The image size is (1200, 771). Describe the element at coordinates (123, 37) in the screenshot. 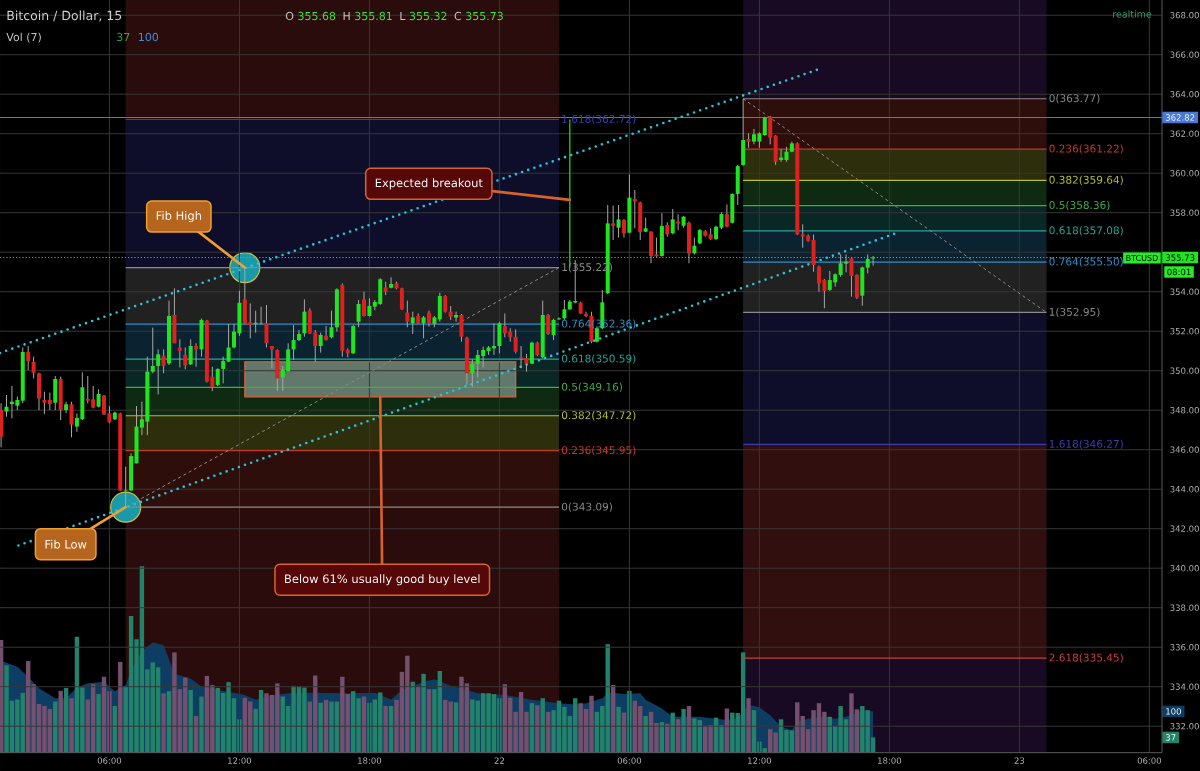

I see `annotation: 37` at that location.